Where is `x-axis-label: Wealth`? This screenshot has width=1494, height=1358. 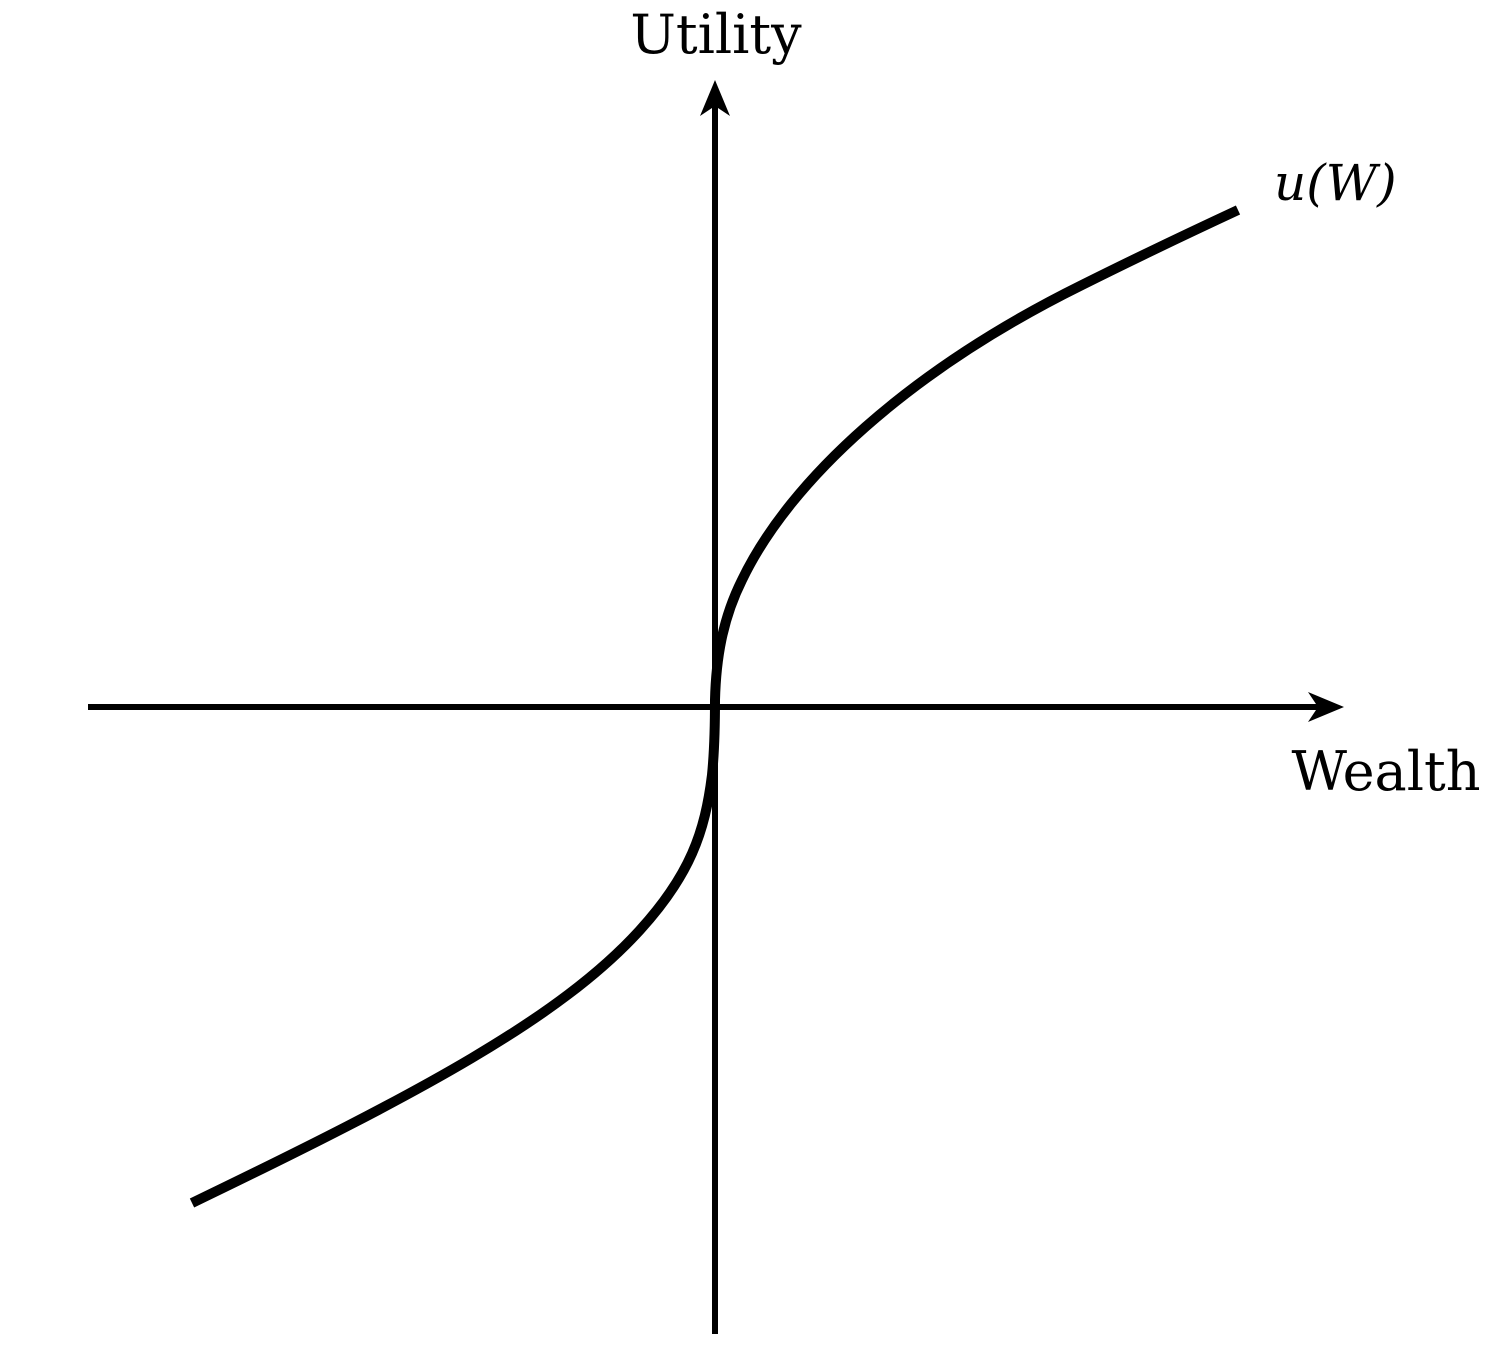
x-axis-label: Wealth is located at coordinates (1386, 771).